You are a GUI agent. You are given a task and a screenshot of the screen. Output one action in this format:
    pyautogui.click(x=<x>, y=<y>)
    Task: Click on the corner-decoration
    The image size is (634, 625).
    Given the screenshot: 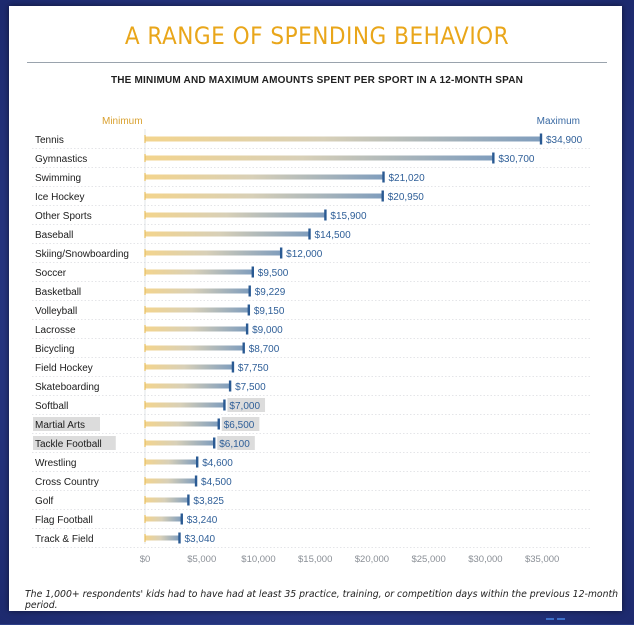 What is the action you would take?
    pyautogui.click(x=557, y=613)
    